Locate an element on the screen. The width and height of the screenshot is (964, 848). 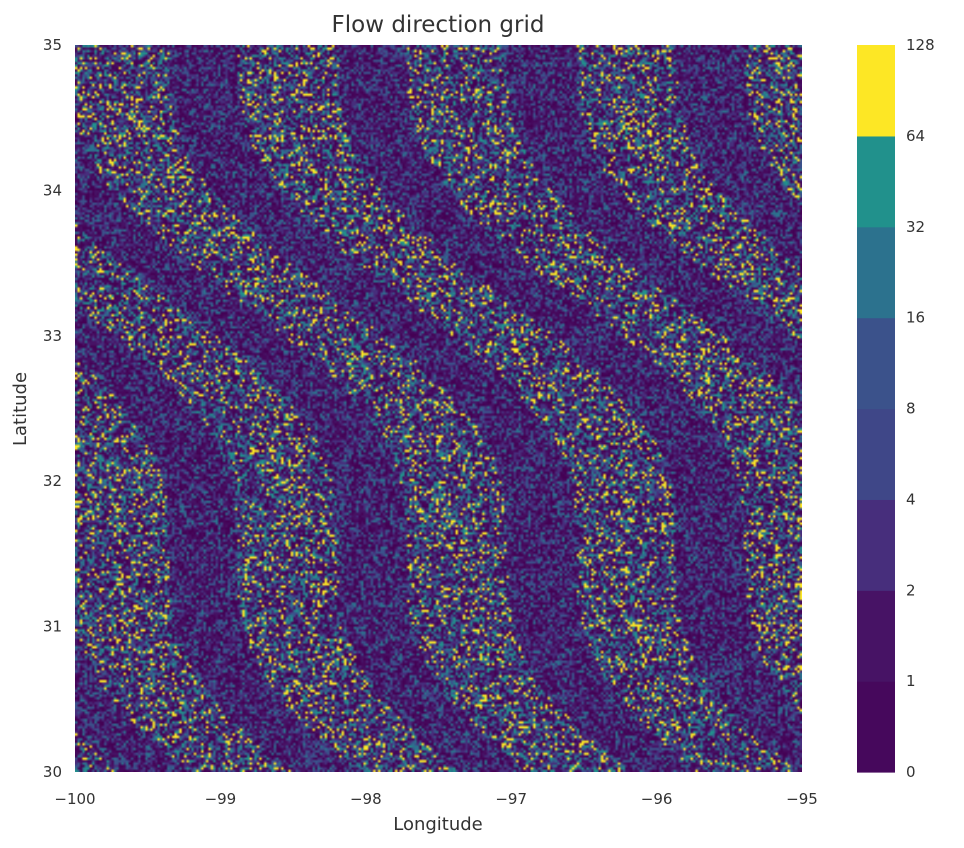
colorbar: 0 1 2 4 8 16 32 64 128 is located at coordinates (896, 408).